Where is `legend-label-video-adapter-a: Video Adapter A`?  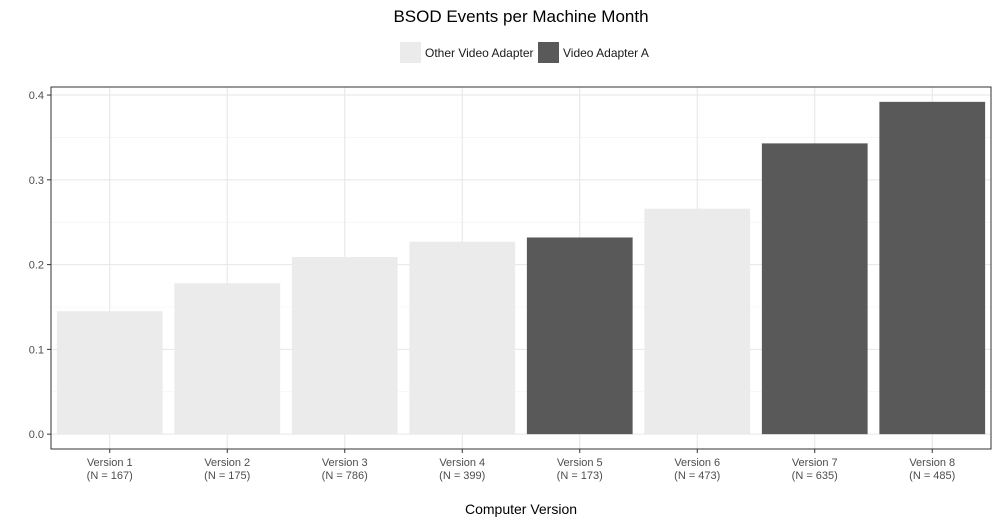 legend-label-video-adapter-a: Video Adapter A is located at coordinates (606, 53).